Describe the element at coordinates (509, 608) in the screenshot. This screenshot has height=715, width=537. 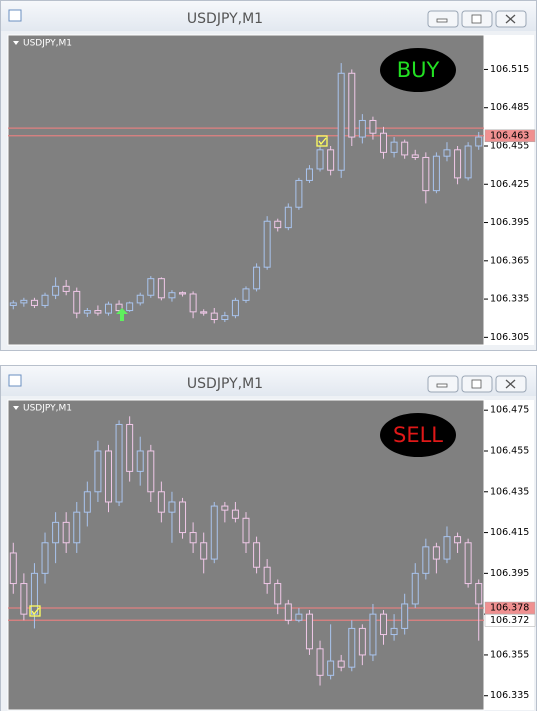
I see `price-label: 106.378` at that location.